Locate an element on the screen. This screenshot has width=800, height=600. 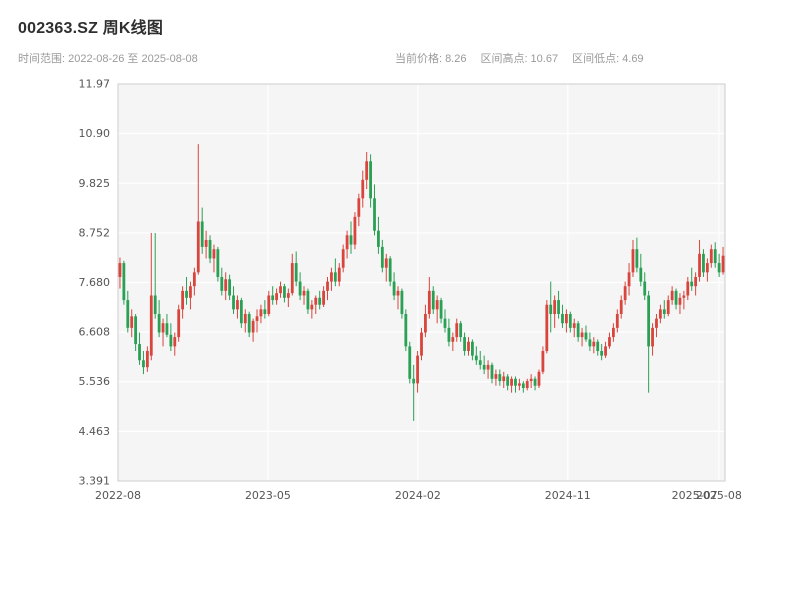
y-axis-tick-label: 5.536 is located at coordinates (95, 381).